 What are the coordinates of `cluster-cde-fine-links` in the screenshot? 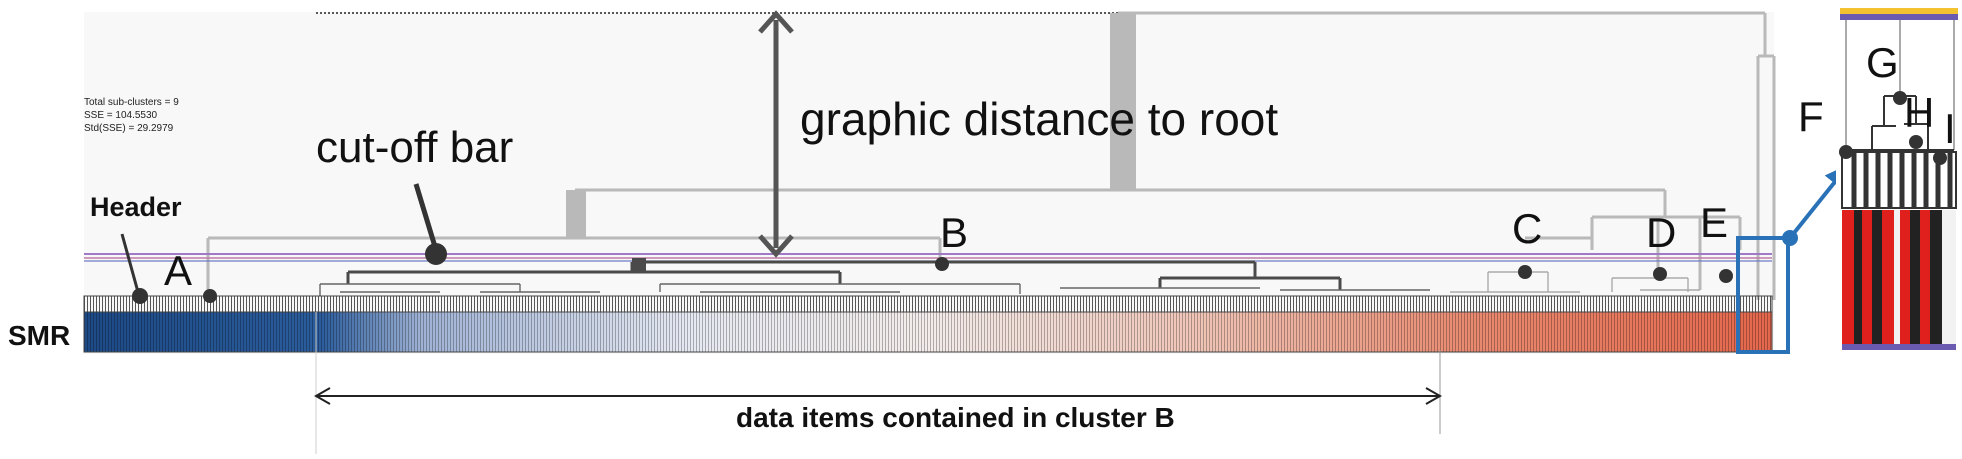 It's located at (1575, 282).